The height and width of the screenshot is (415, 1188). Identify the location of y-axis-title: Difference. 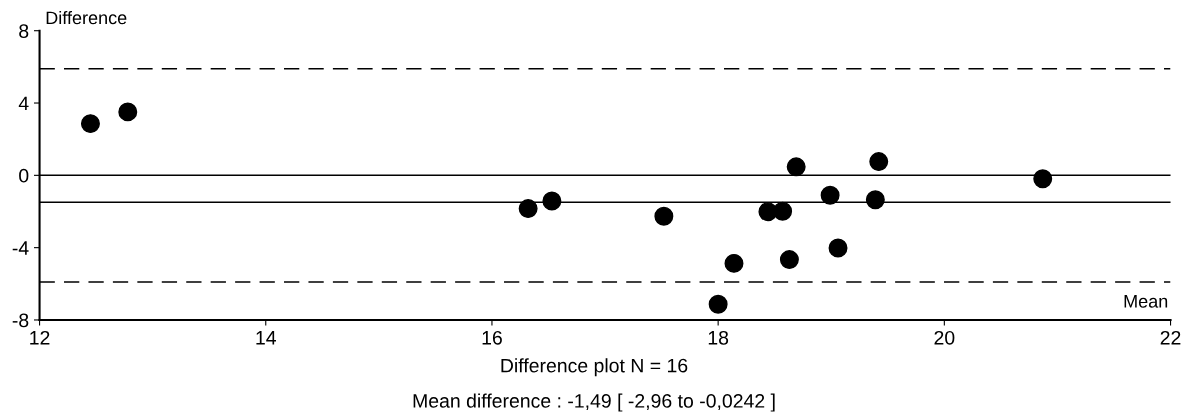
(86, 17).